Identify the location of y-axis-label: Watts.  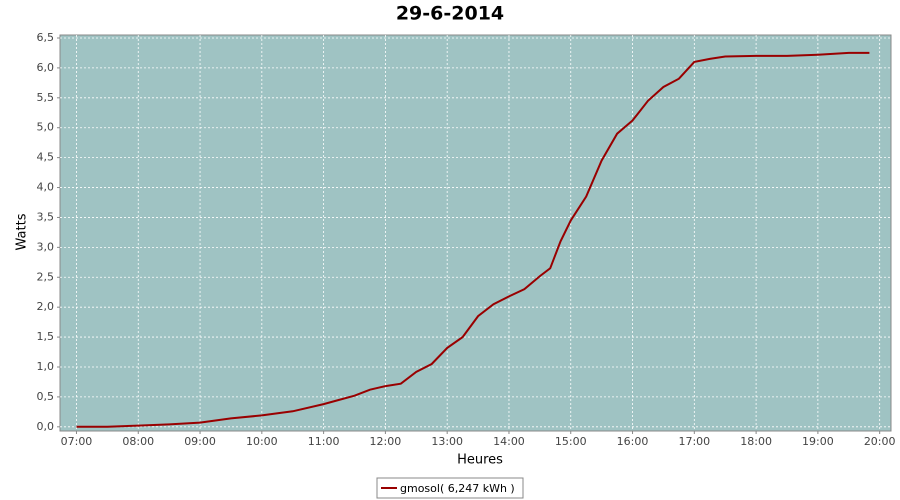
(22, 231).